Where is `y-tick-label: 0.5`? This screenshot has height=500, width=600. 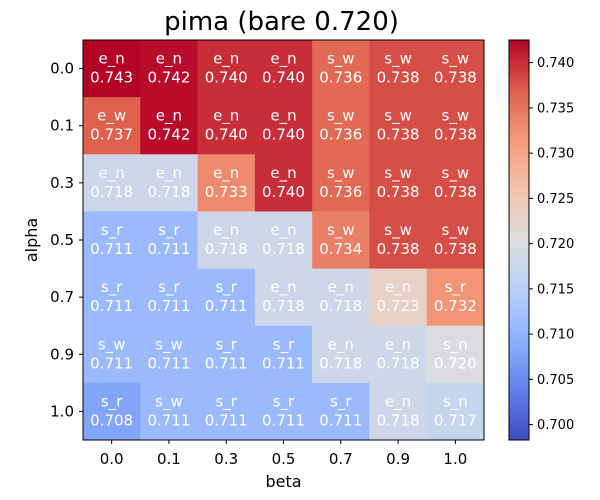
y-tick-label: 0.5 is located at coordinates (62, 240).